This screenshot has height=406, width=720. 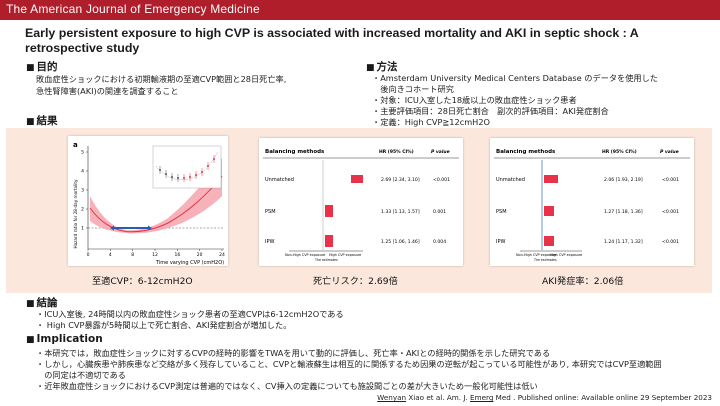 What do you see at coordinates (500, 242) in the screenshot?
I see `forest-aki-row-method: IPW` at bounding box center [500, 242].